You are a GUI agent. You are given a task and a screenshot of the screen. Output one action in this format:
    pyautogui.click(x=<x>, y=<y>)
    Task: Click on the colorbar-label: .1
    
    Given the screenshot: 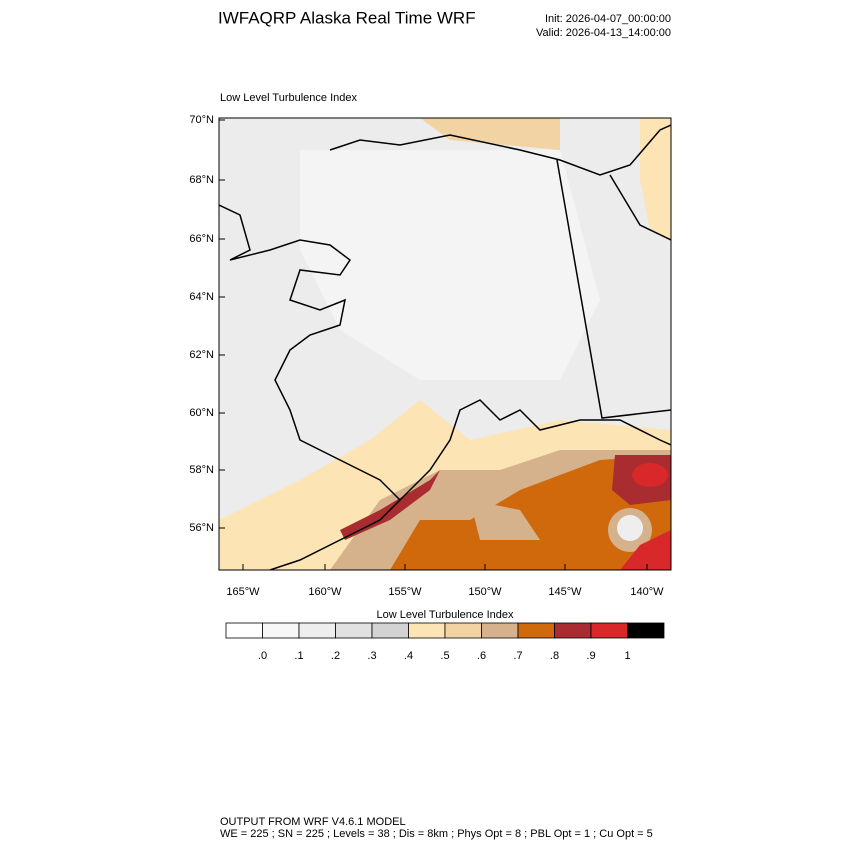 What is the action you would take?
    pyautogui.click(x=298, y=656)
    